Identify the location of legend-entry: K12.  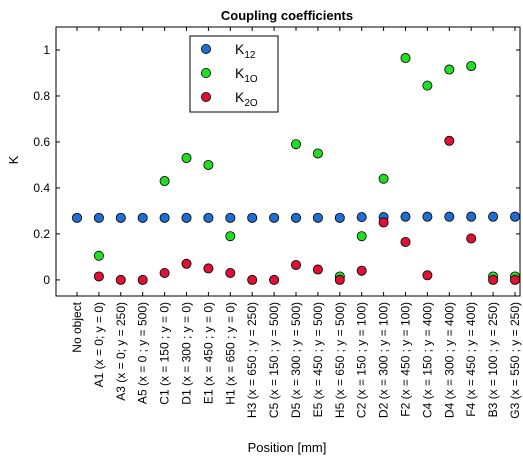
(245, 51).